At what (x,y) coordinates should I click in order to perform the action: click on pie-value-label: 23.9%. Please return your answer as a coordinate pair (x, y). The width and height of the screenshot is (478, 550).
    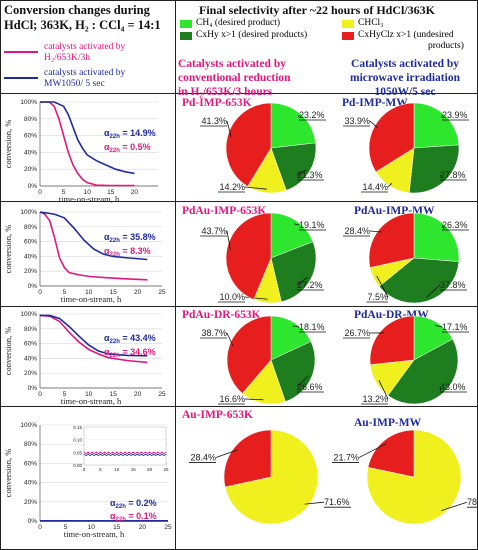
    Looking at the image, I should click on (455, 115).